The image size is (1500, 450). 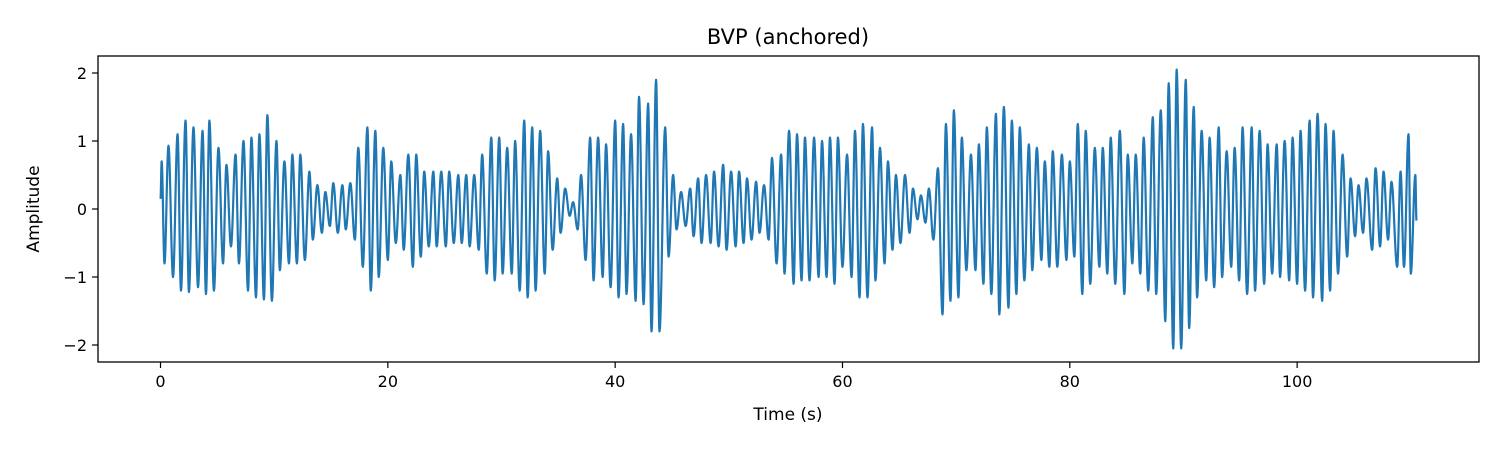 What do you see at coordinates (788, 37) in the screenshot?
I see `chart-title: BVP (anchored)` at bounding box center [788, 37].